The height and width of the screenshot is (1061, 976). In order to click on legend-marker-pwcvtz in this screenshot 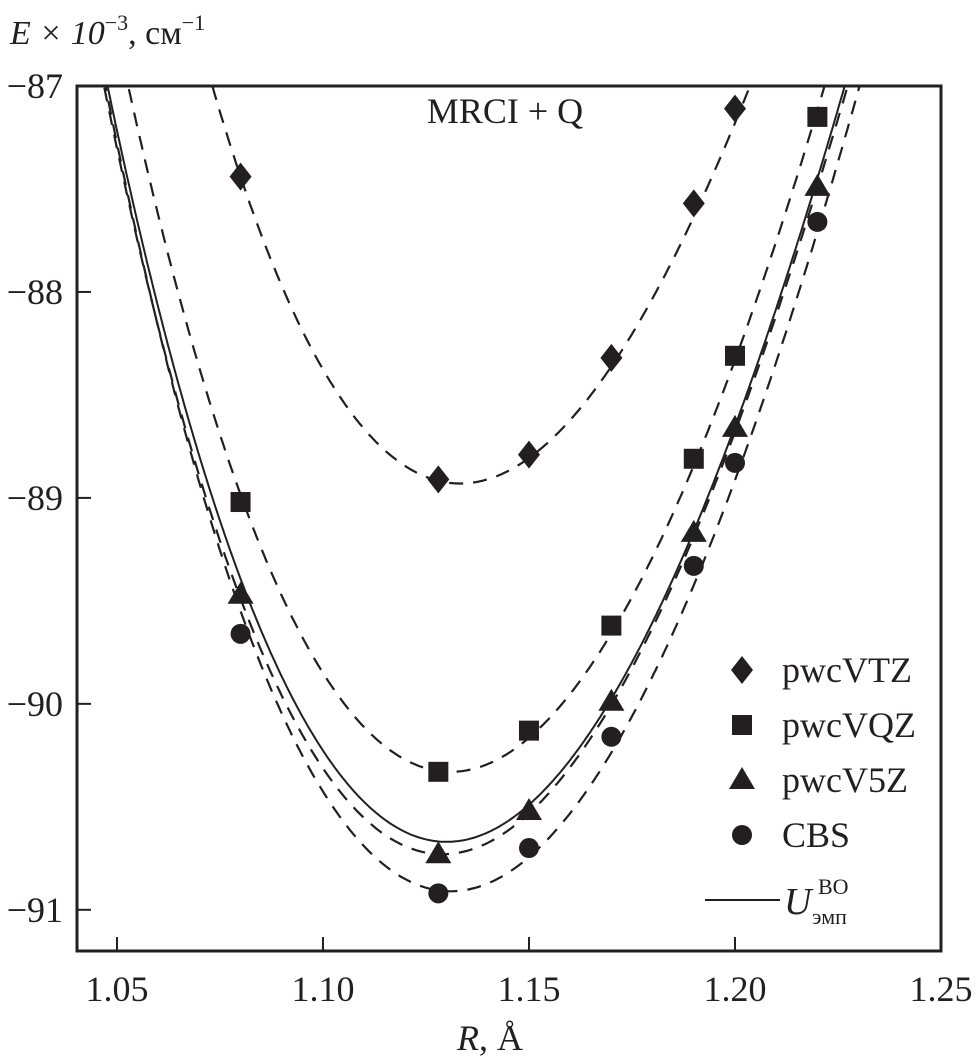, I will do `click(742, 670)`.